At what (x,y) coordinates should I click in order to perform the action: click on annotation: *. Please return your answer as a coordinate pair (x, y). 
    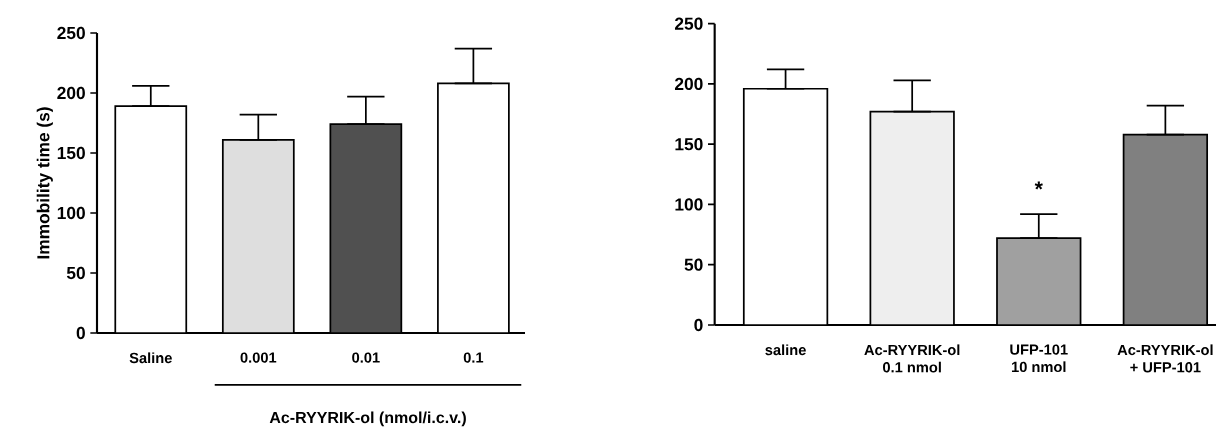
    Looking at the image, I should click on (1038, 185).